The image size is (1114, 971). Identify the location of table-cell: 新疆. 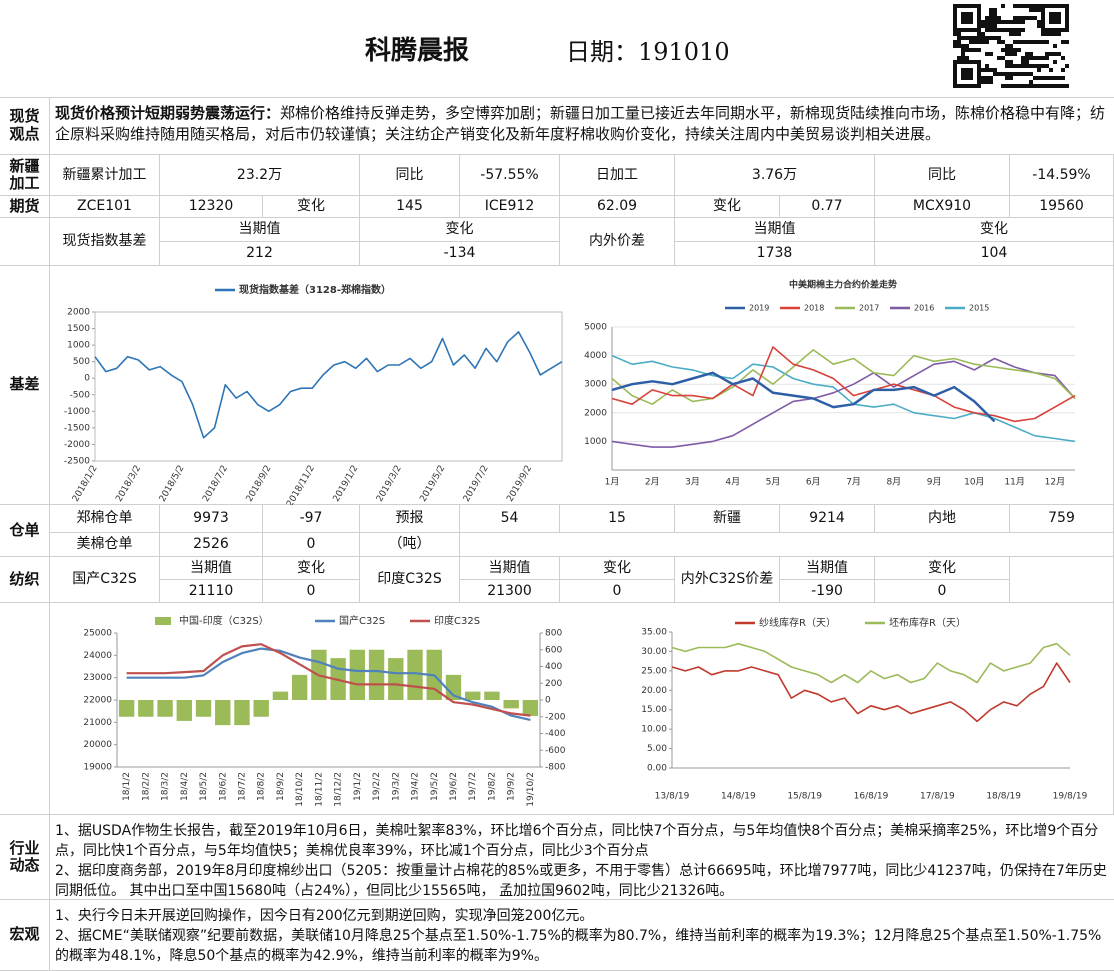
(727, 519).